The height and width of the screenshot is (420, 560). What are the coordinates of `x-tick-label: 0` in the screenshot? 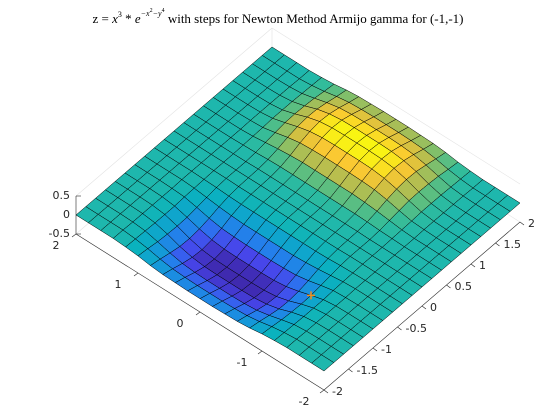 It's located at (433, 307).